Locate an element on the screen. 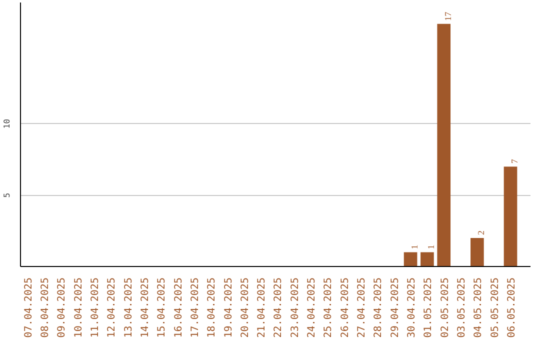 The width and height of the screenshot is (540, 340). x-tick-label: 18.04.2025 is located at coordinates (212, 307).